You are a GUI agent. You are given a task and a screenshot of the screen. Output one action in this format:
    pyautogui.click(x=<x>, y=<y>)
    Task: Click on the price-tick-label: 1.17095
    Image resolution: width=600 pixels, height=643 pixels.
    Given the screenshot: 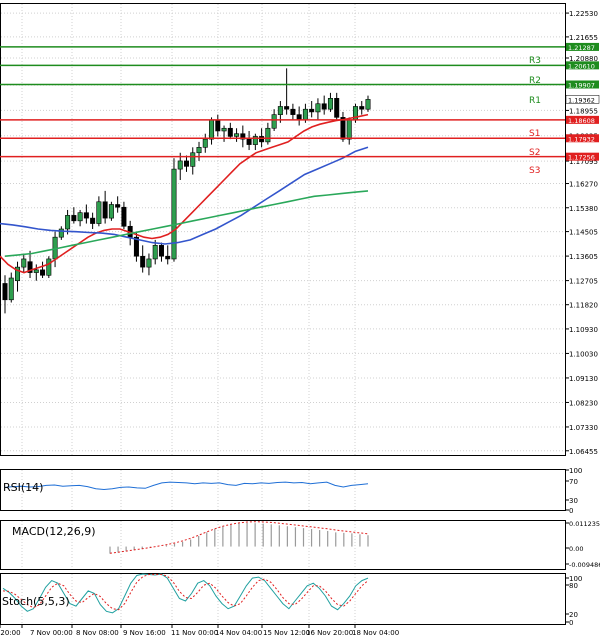 What is the action you would take?
    pyautogui.click(x=583, y=162)
    